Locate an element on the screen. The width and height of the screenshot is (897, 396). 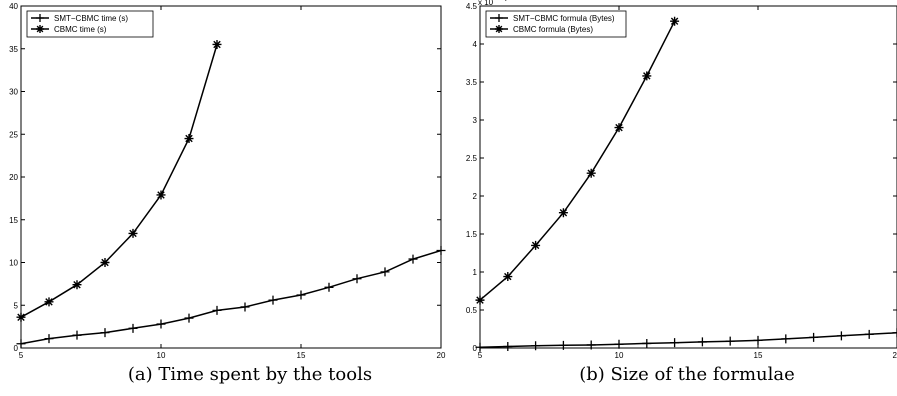
y-tick-label: 10 is located at coordinates (13, 263).